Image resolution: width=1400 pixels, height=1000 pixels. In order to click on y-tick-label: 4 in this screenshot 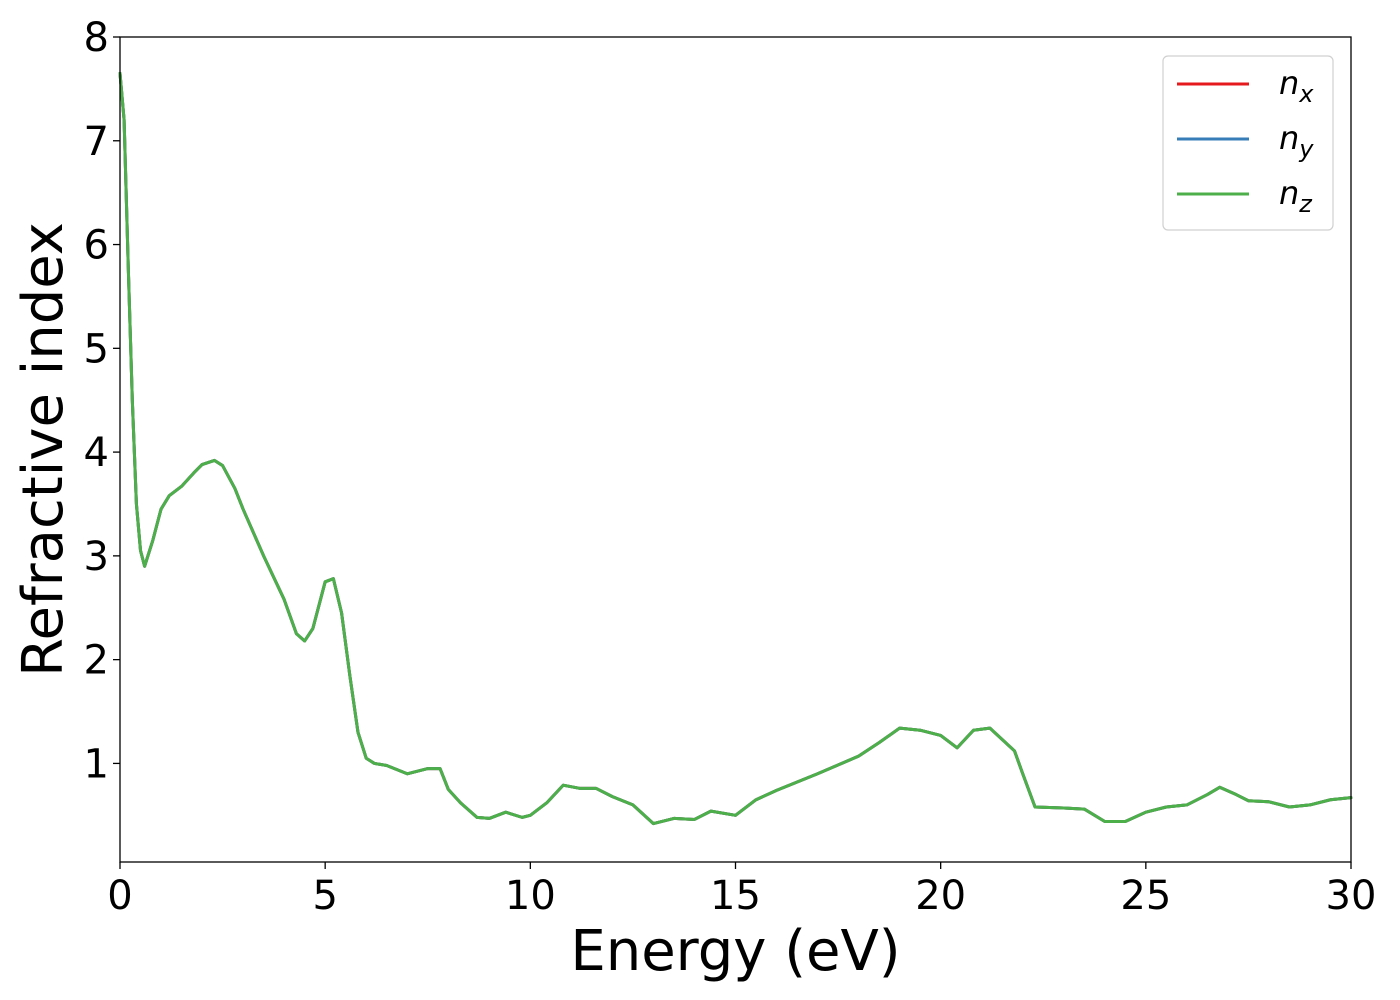, I will do `click(96, 453)`.